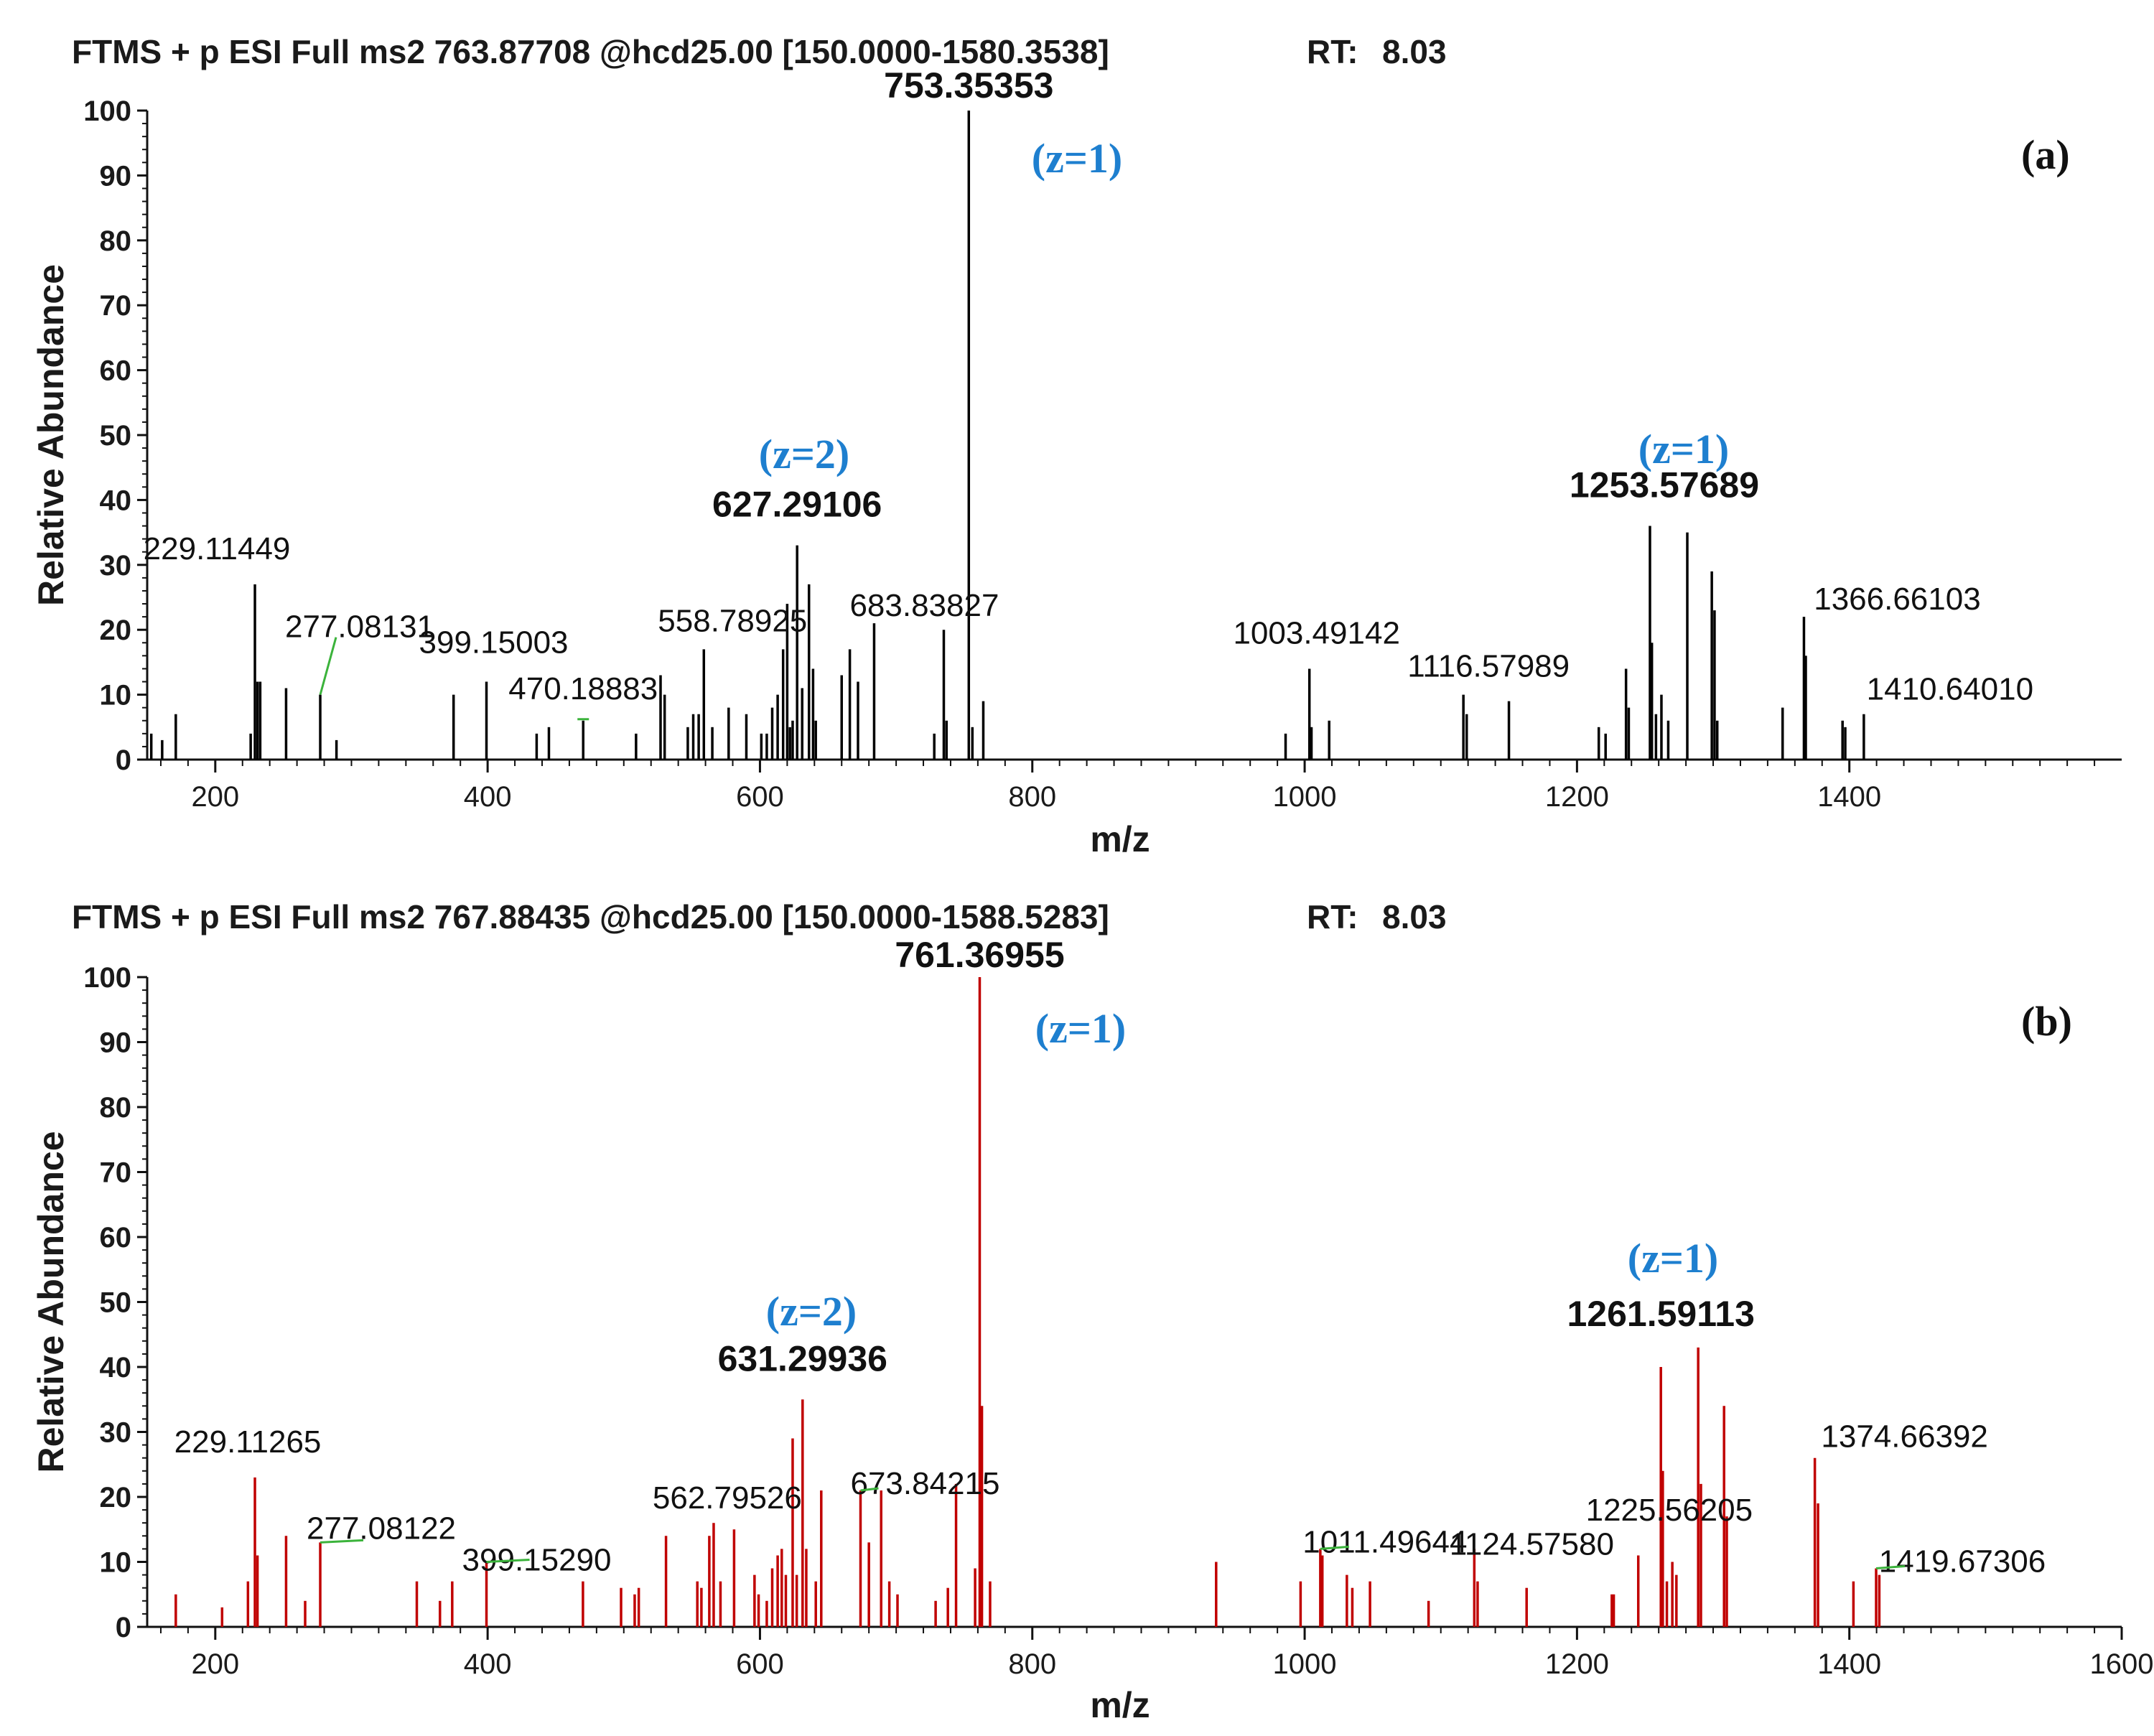 The height and width of the screenshot is (1736, 2154). What do you see at coordinates (2045, 154) in the screenshot?
I see `panel-letter: (a)` at bounding box center [2045, 154].